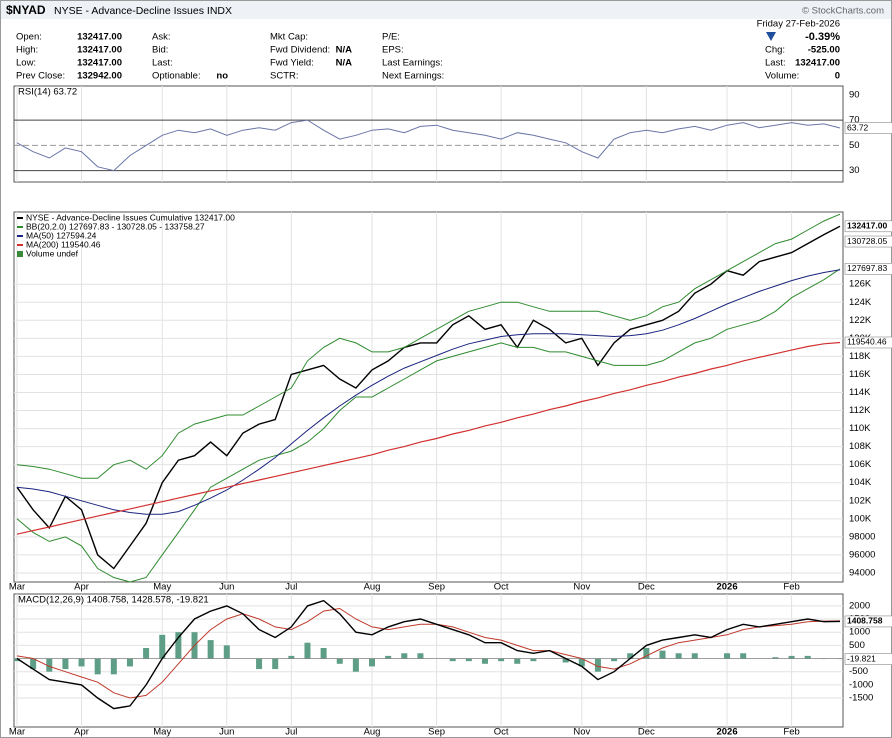 This screenshot has height=738, width=892. What do you see at coordinates (860, 500) in the screenshot?
I see `y-tick-label: 102K` at bounding box center [860, 500].